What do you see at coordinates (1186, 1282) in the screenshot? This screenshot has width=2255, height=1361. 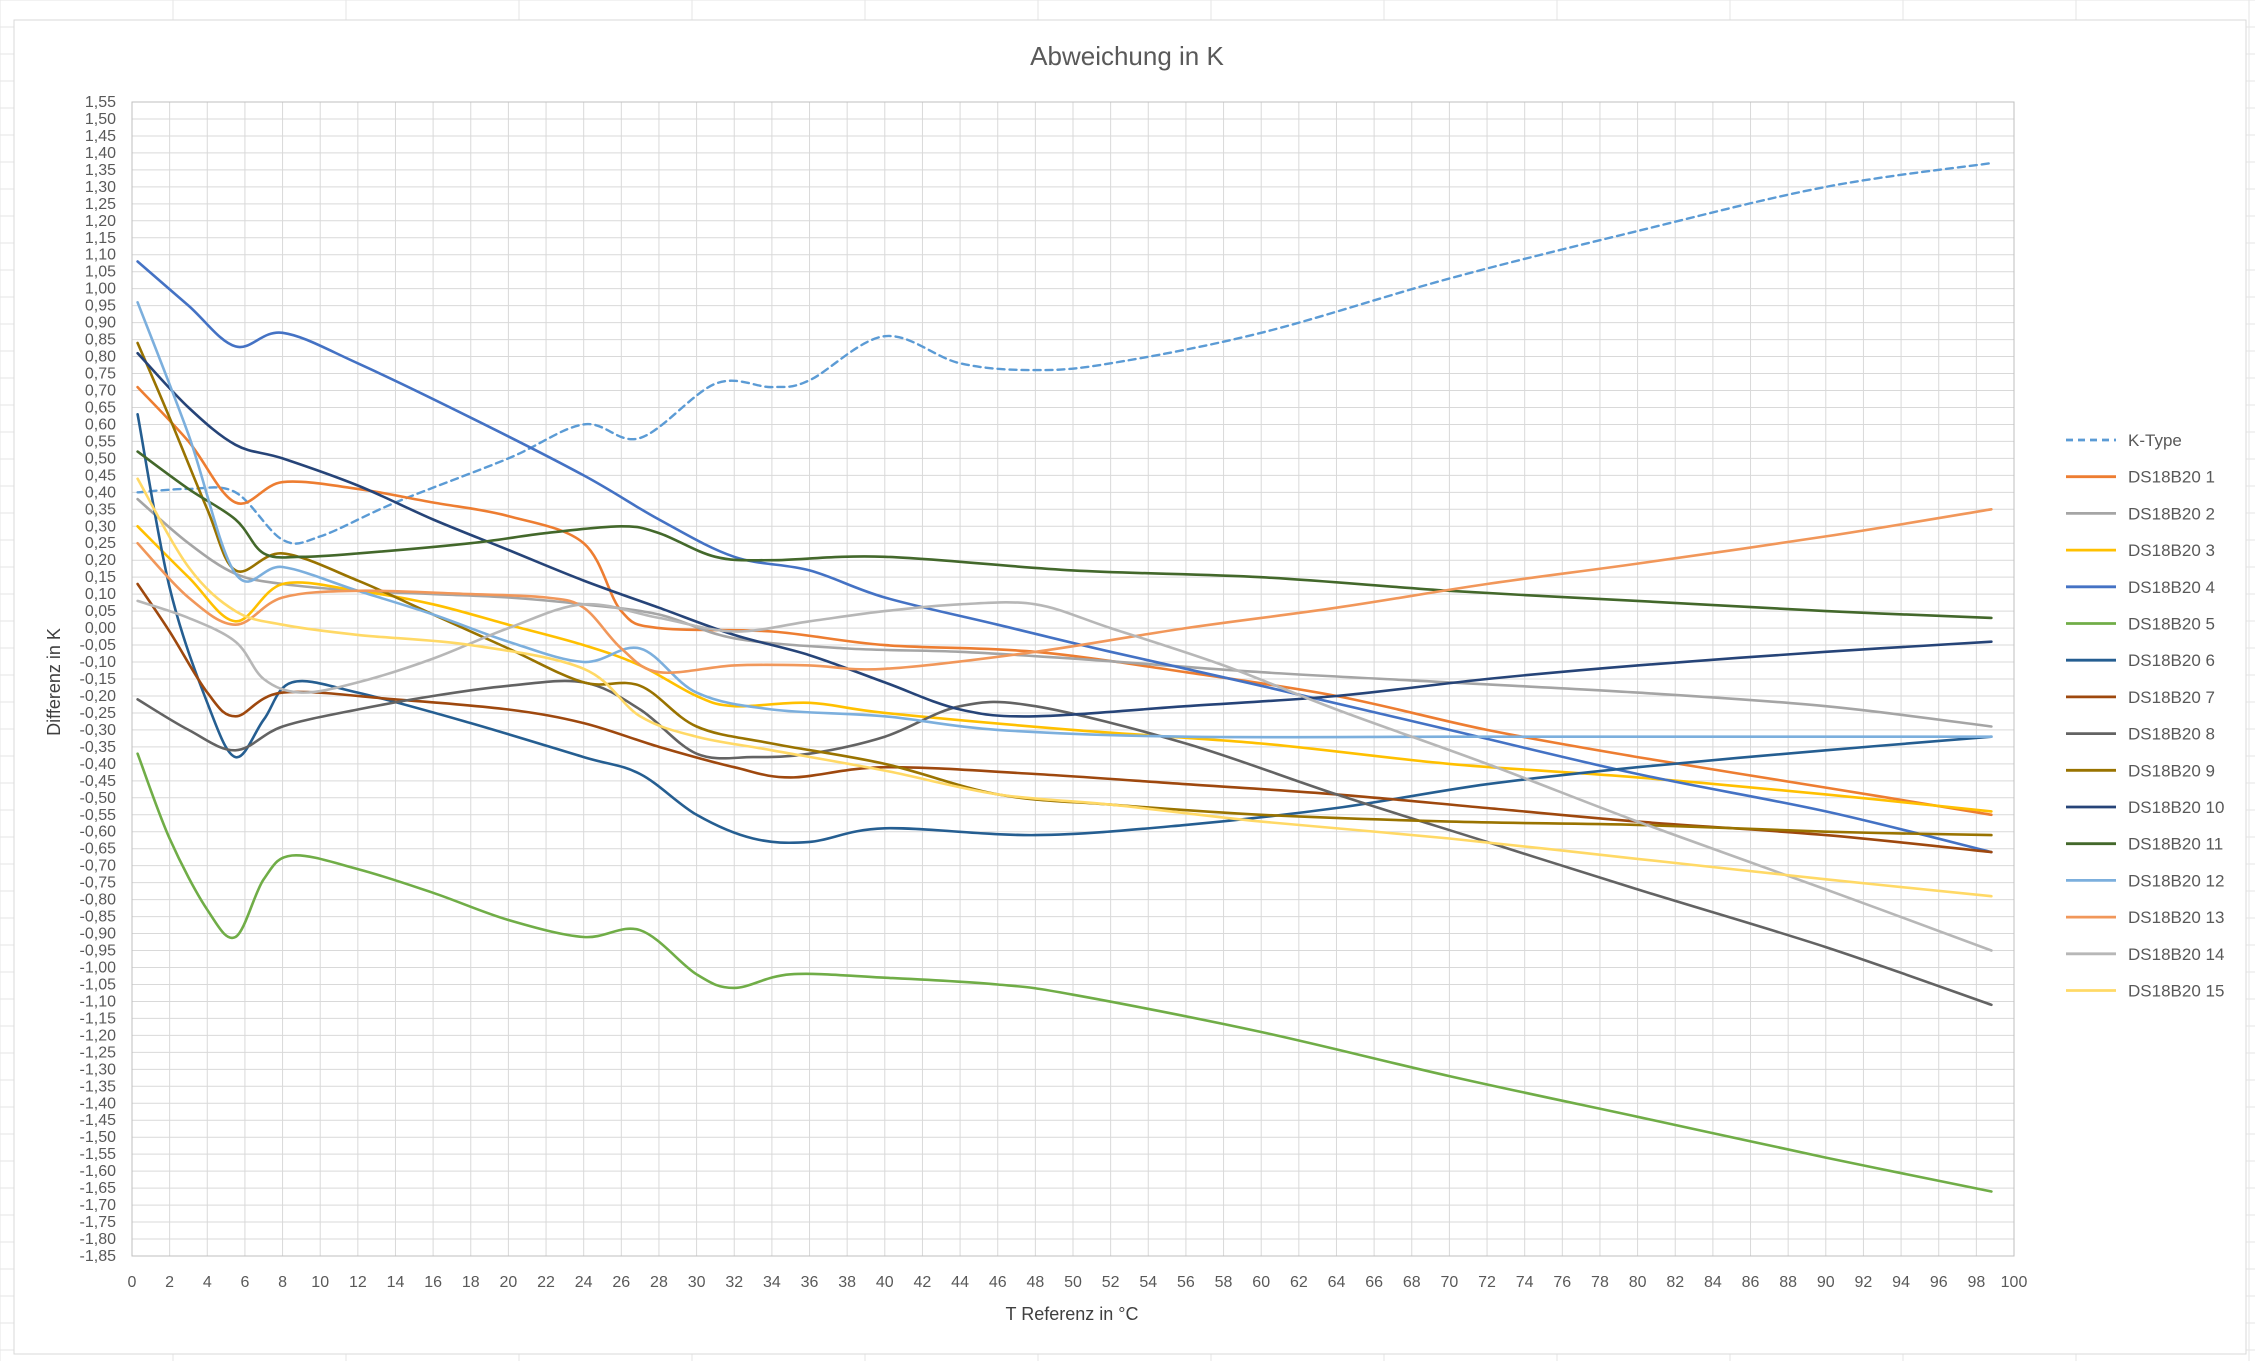 I see `x-tick-label: 56` at bounding box center [1186, 1282].